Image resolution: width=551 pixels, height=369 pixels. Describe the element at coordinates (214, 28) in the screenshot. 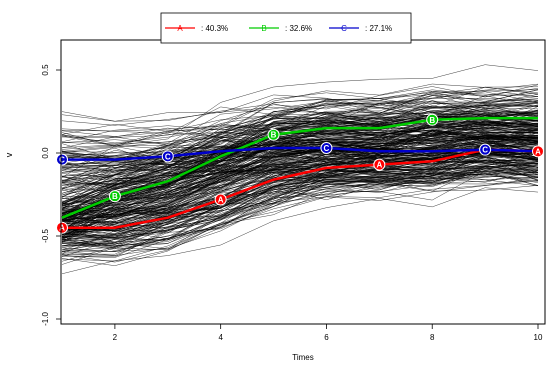

I see `legend-label: : 40.3%` at that location.